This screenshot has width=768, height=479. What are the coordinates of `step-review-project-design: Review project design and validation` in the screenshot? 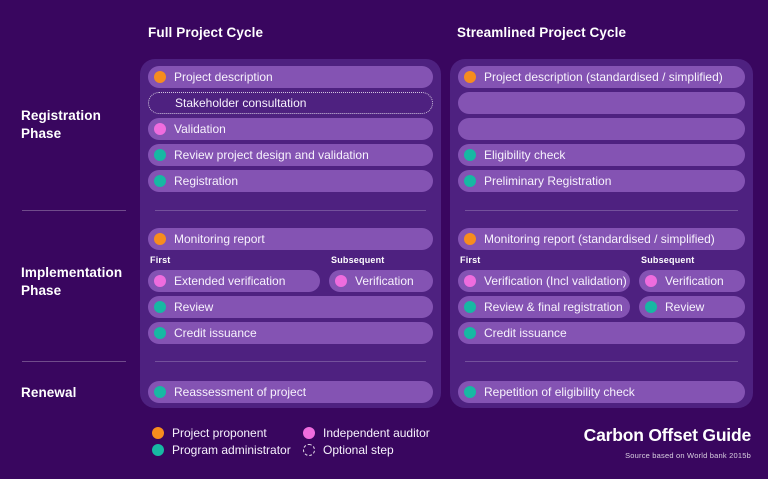 It's located at (290, 155).